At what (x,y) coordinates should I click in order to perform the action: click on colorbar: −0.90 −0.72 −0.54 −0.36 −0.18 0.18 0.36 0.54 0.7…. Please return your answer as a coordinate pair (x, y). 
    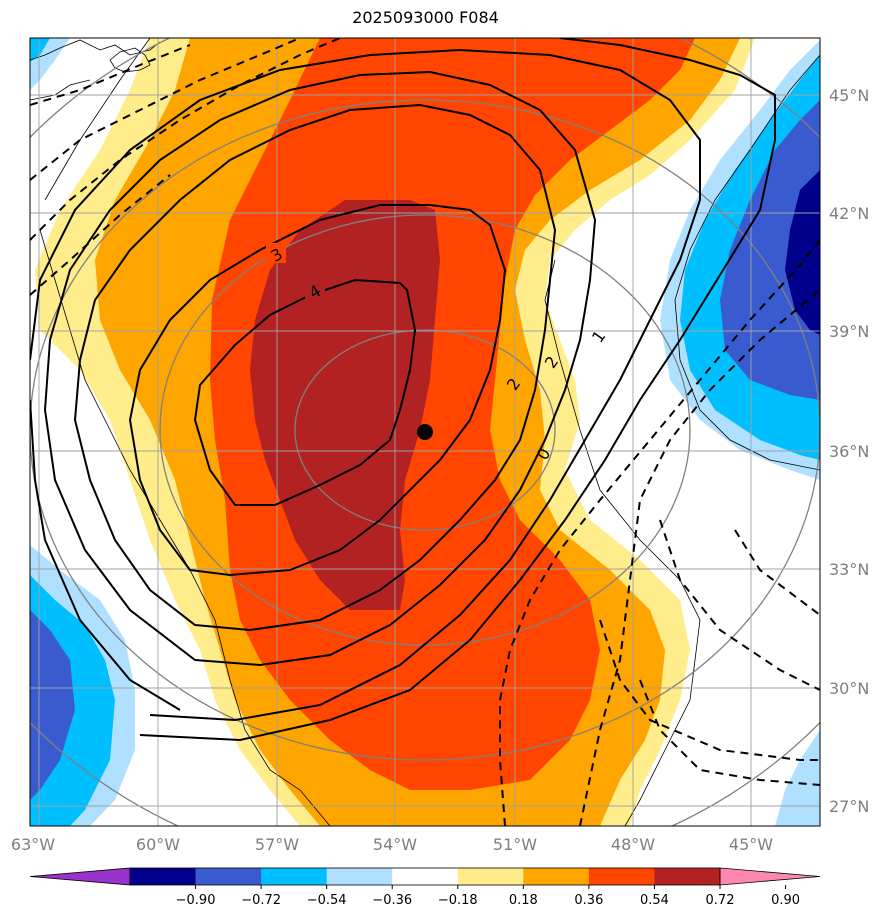
    Looking at the image, I should click on (425, 887).